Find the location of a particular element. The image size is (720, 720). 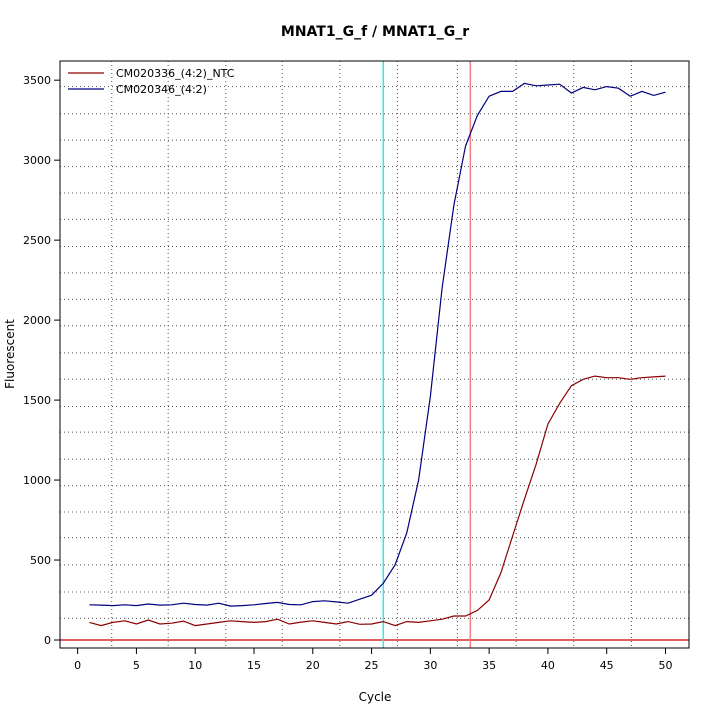

x-tick-label: 15 is located at coordinates (254, 665).